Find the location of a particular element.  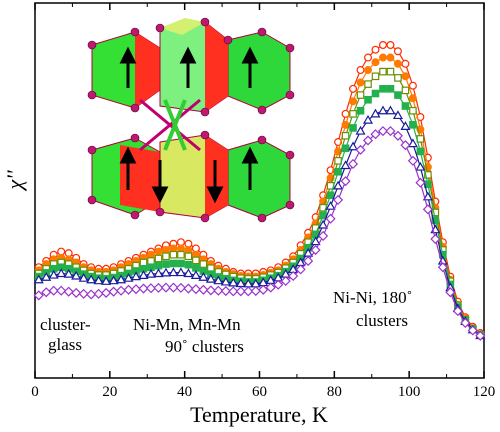

x-tick-label: 20 is located at coordinates (109, 392).